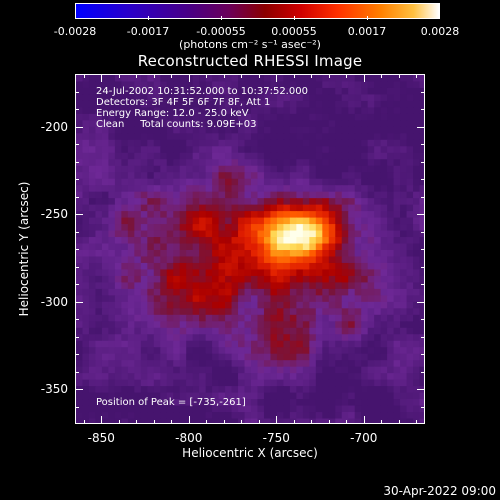 The image size is (500, 500). I want to click on x-tick-label: -700, so click(364, 438).